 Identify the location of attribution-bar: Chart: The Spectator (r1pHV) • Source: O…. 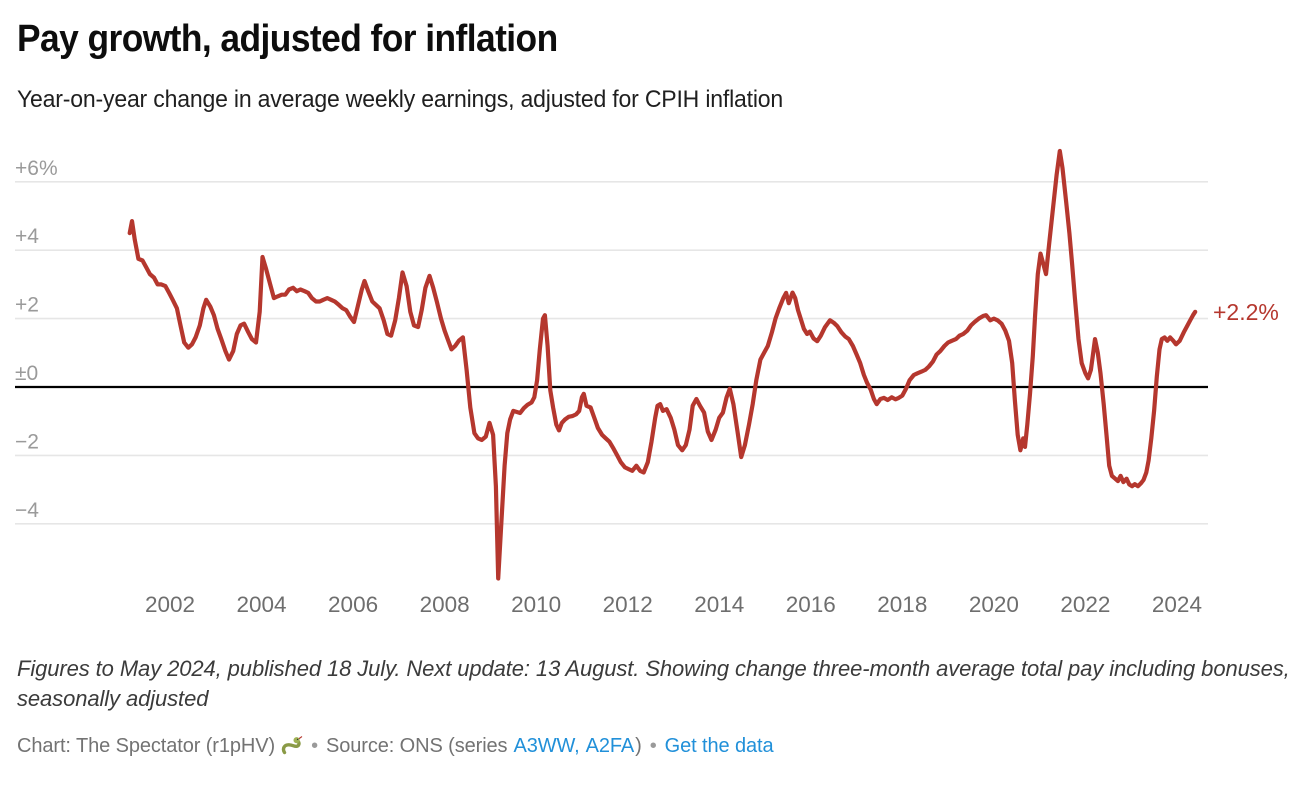
(395, 746).